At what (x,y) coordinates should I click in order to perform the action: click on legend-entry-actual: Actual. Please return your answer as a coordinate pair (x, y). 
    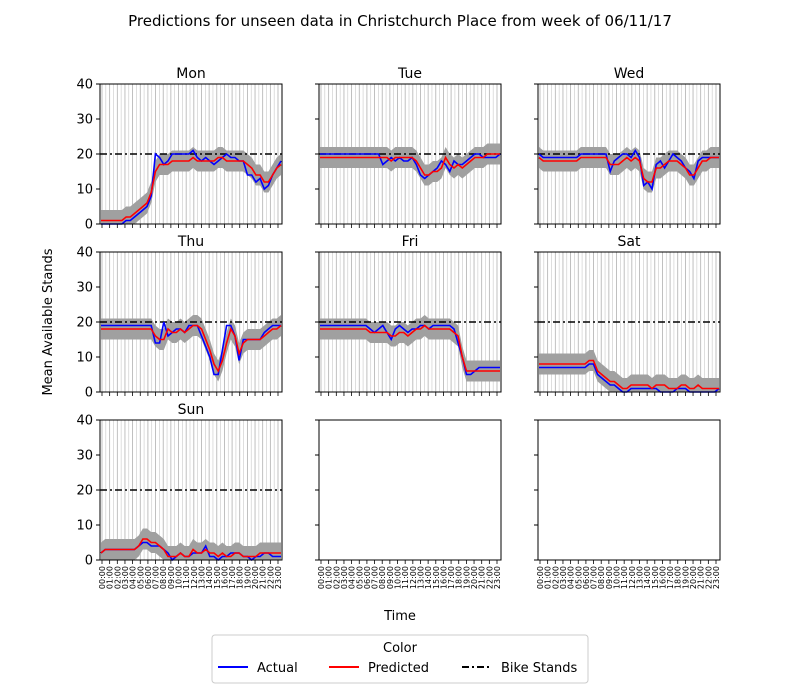
    Looking at the image, I should click on (258, 668).